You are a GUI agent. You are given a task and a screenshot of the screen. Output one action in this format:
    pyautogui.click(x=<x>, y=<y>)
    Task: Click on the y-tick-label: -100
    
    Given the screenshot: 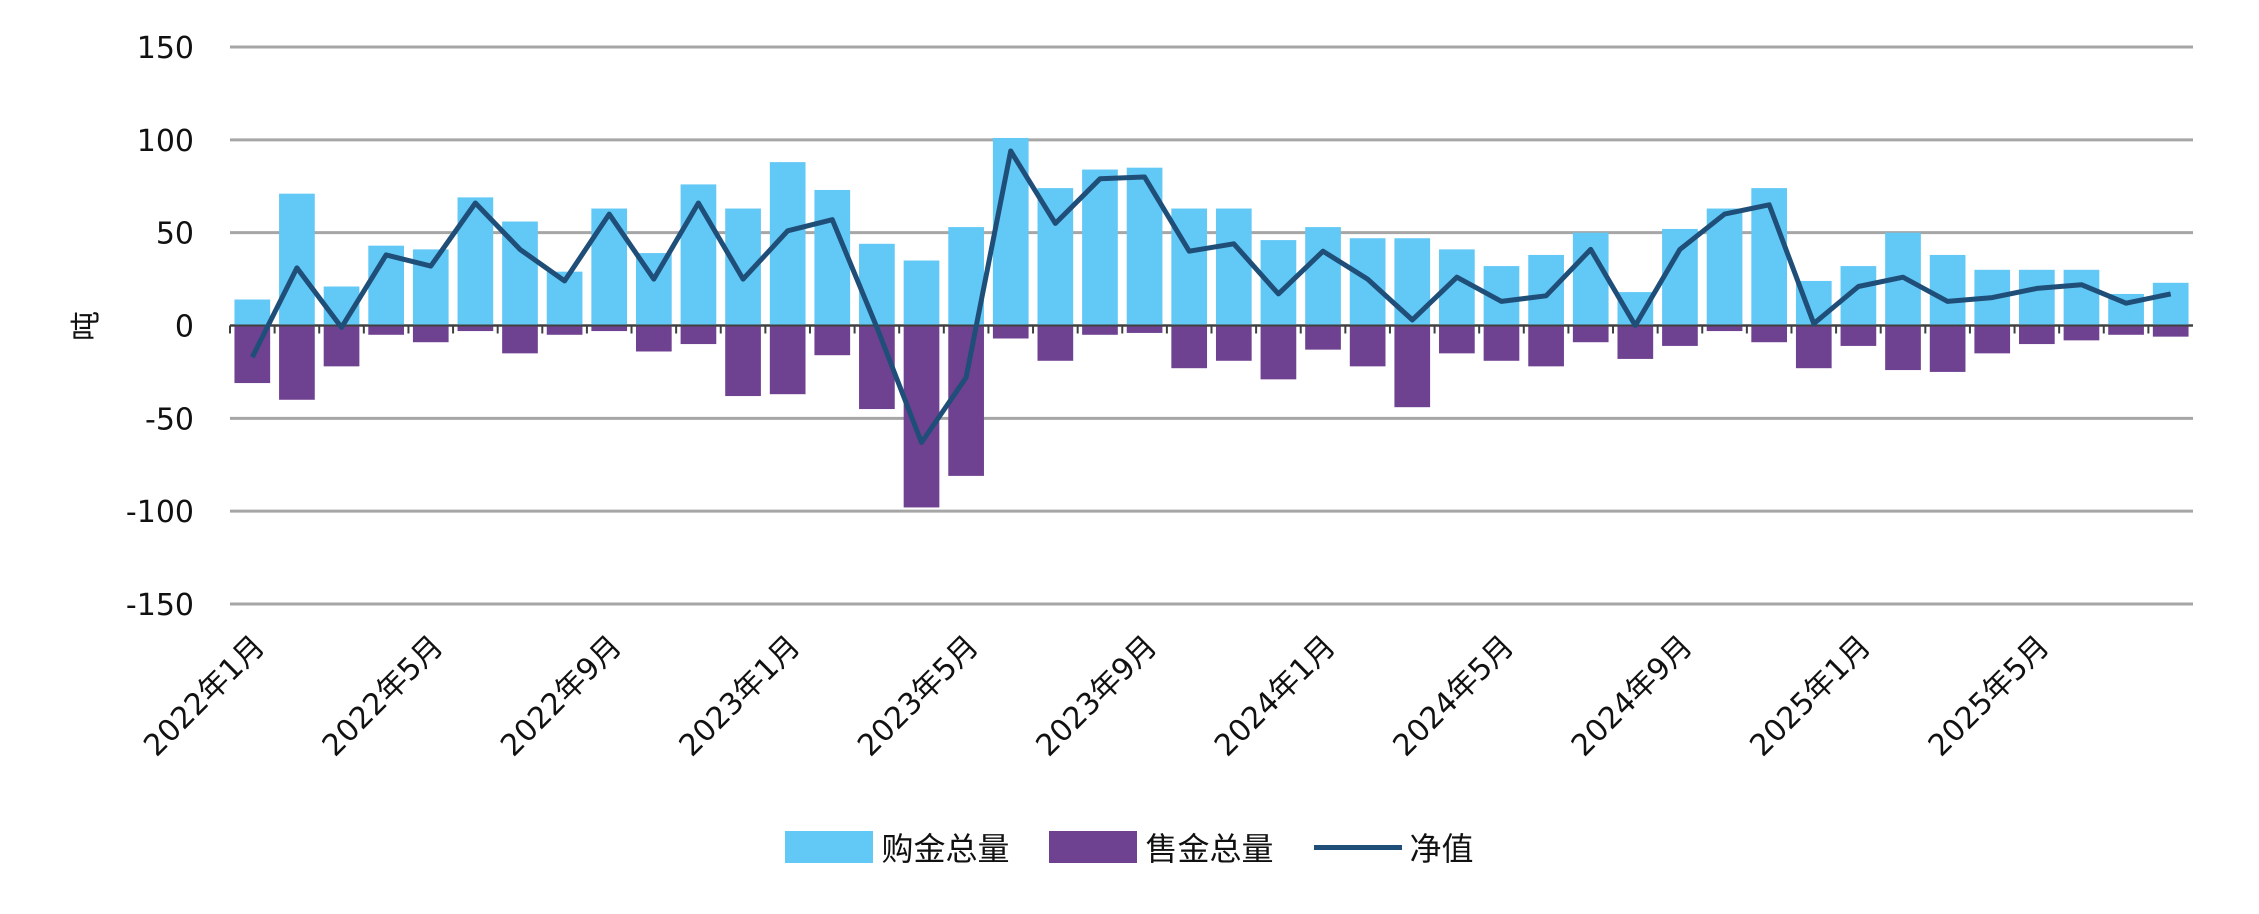 What is the action you would take?
    pyautogui.click(x=160, y=512)
    